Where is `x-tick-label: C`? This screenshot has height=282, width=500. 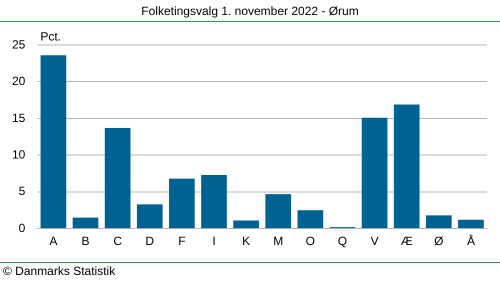 x-tick-label: C is located at coordinates (117, 241).